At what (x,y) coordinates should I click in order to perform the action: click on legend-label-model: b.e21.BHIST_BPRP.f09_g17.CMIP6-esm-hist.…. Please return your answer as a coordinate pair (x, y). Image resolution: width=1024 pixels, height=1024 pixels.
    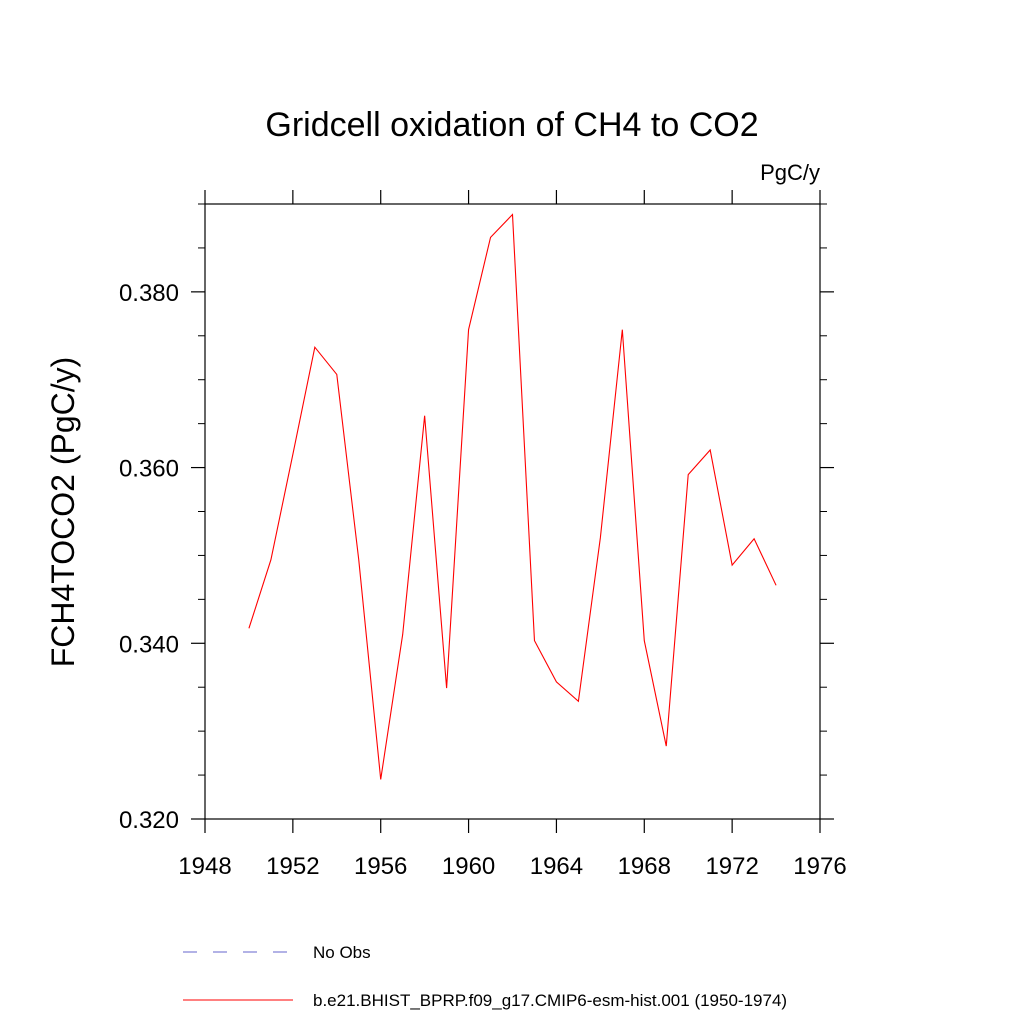
    Looking at the image, I should click on (550, 1000).